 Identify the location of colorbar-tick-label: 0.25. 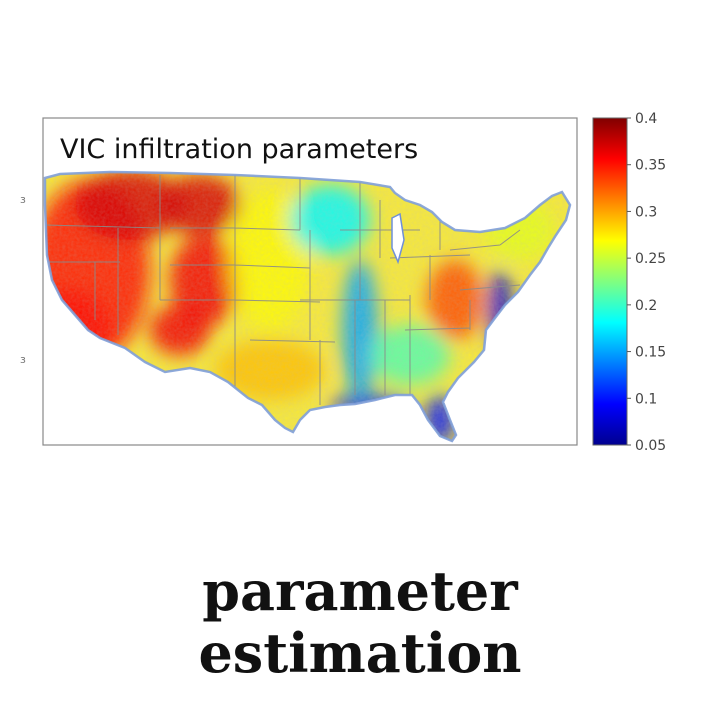
(650, 259).